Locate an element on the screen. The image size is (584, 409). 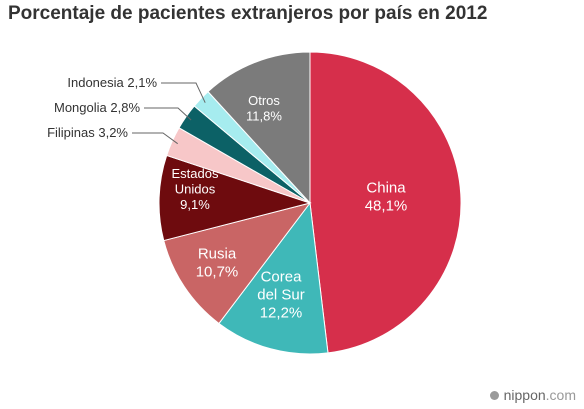
leader-line-mongolia is located at coordinates (168, 114).